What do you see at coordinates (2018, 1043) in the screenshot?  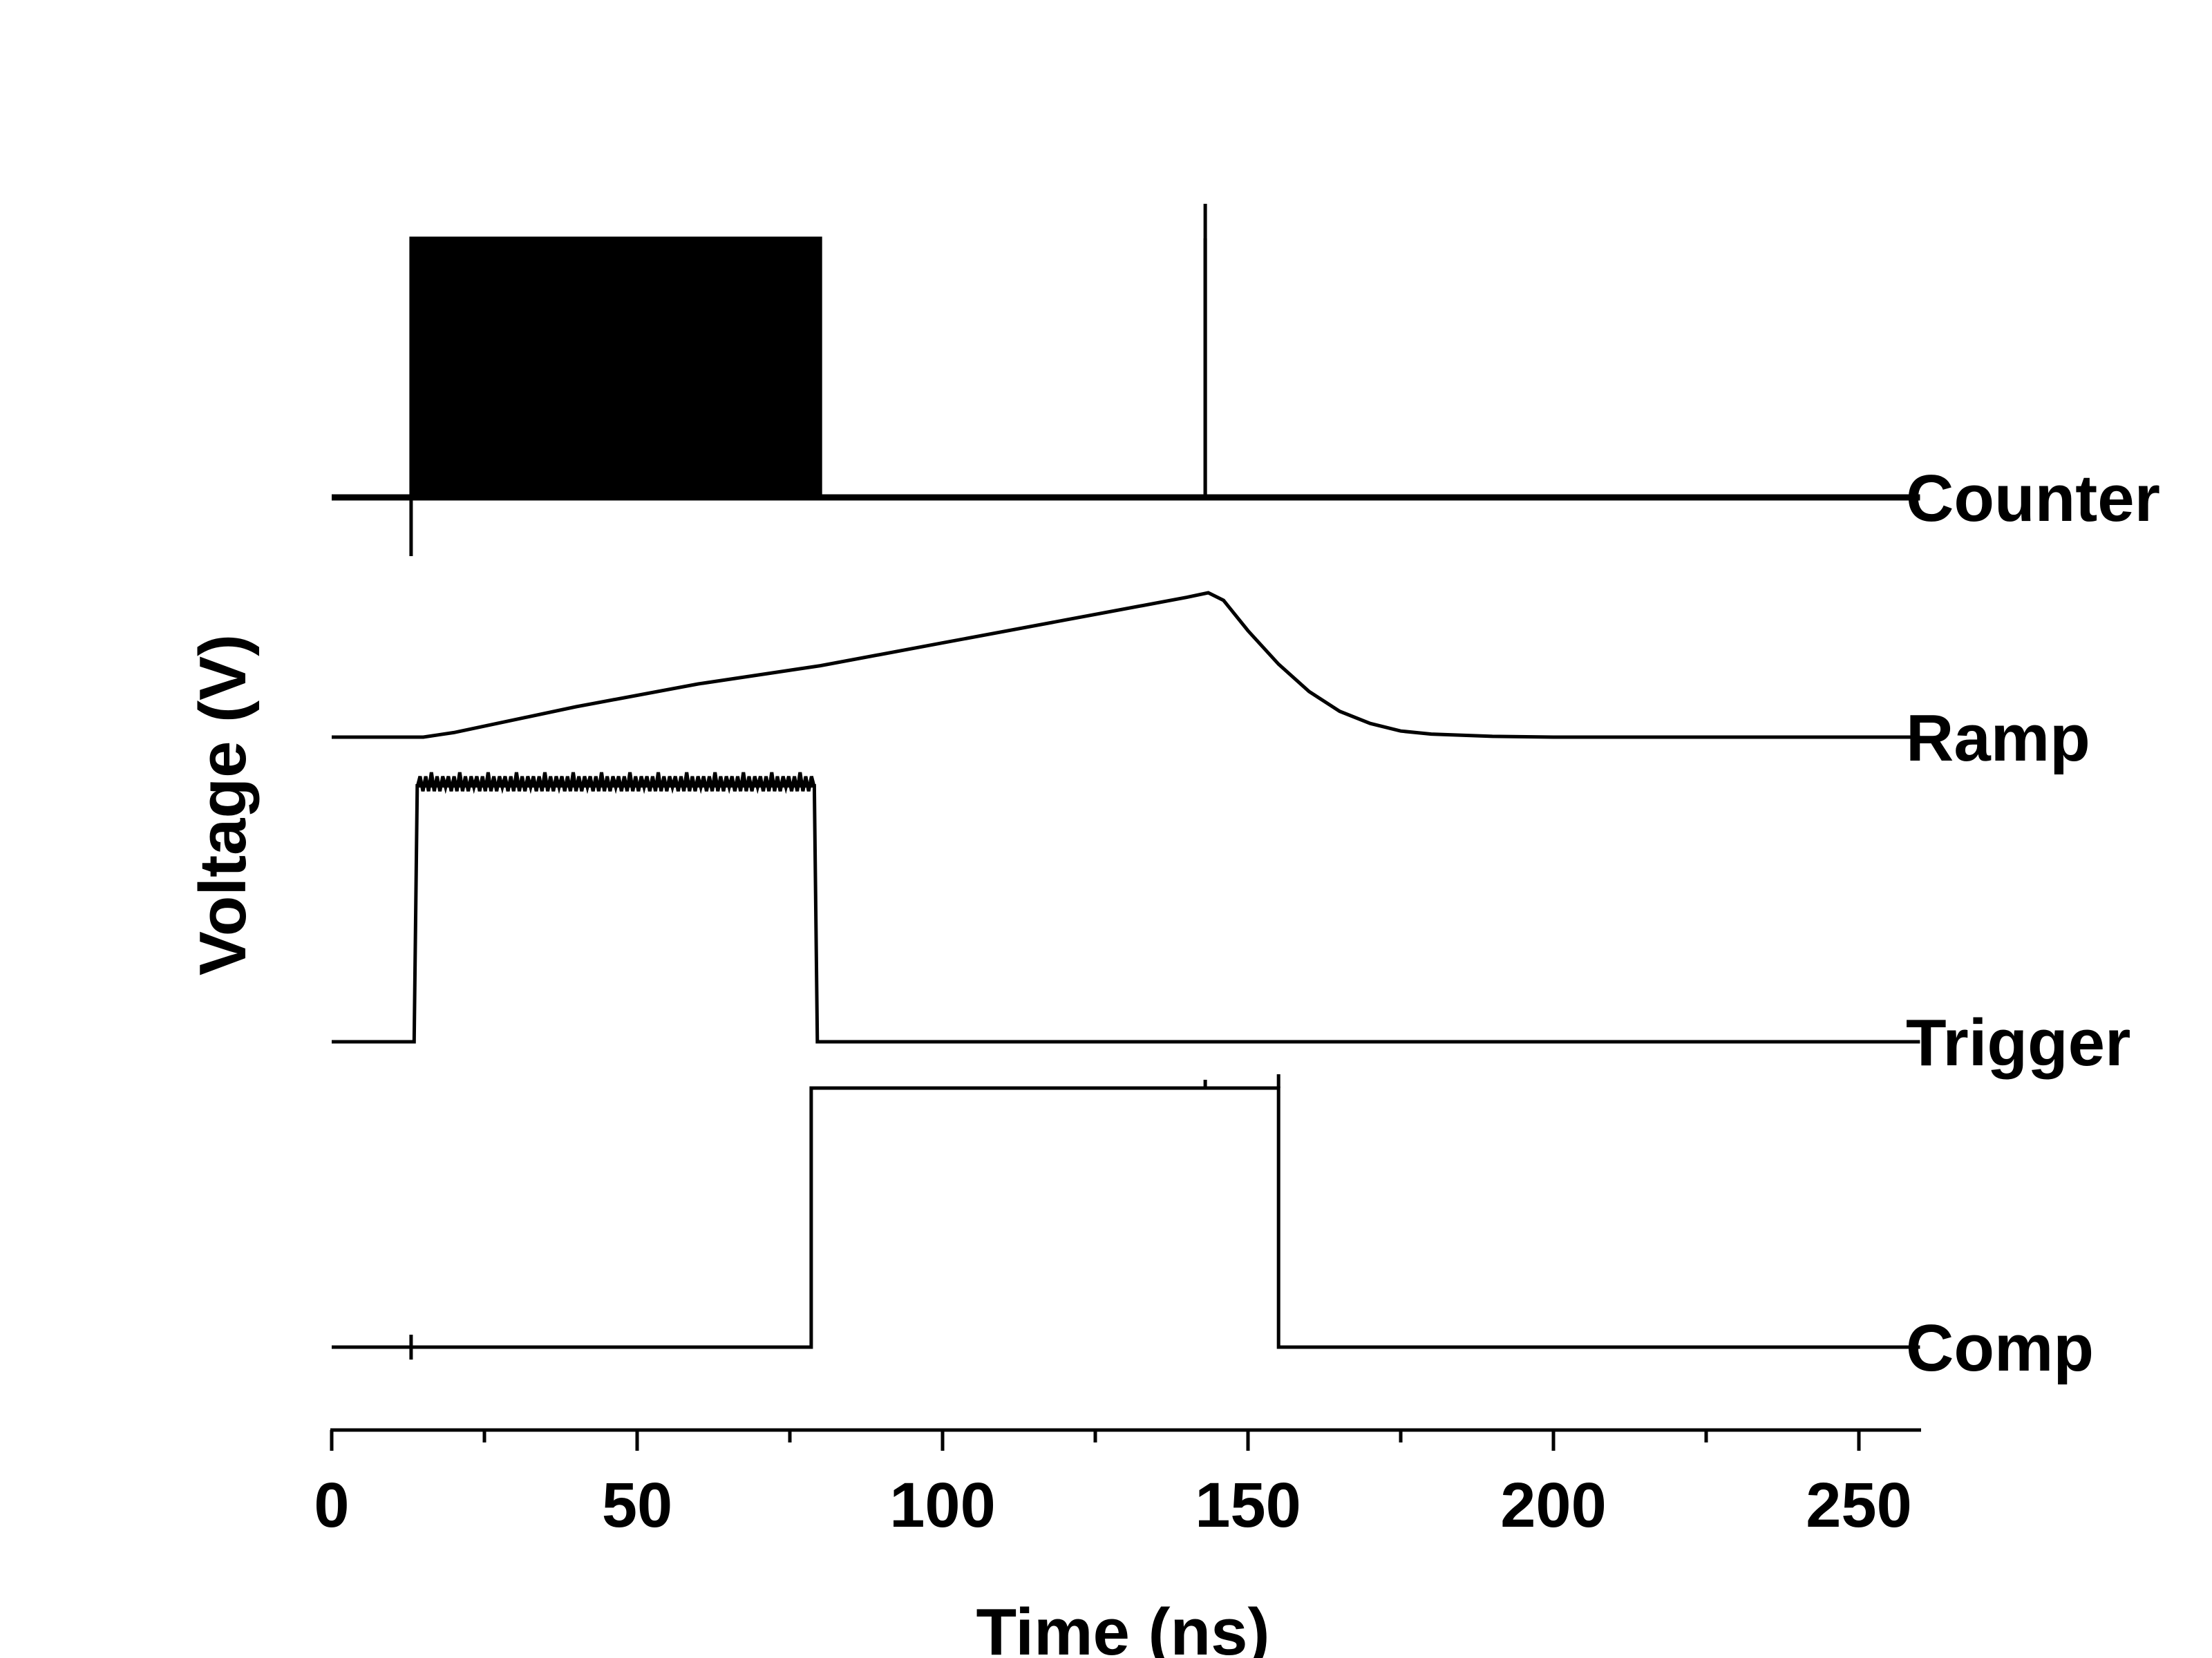 I see `series-label-trigger: Trigger` at bounding box center [2018, 1043].